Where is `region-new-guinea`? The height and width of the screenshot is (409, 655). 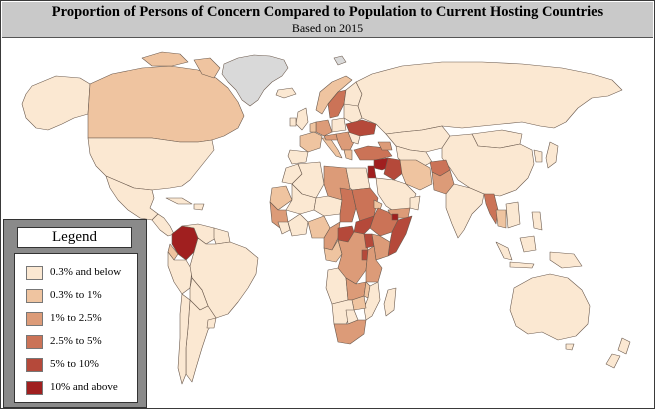 region-new-guinea is located at coordinates (566, 260).